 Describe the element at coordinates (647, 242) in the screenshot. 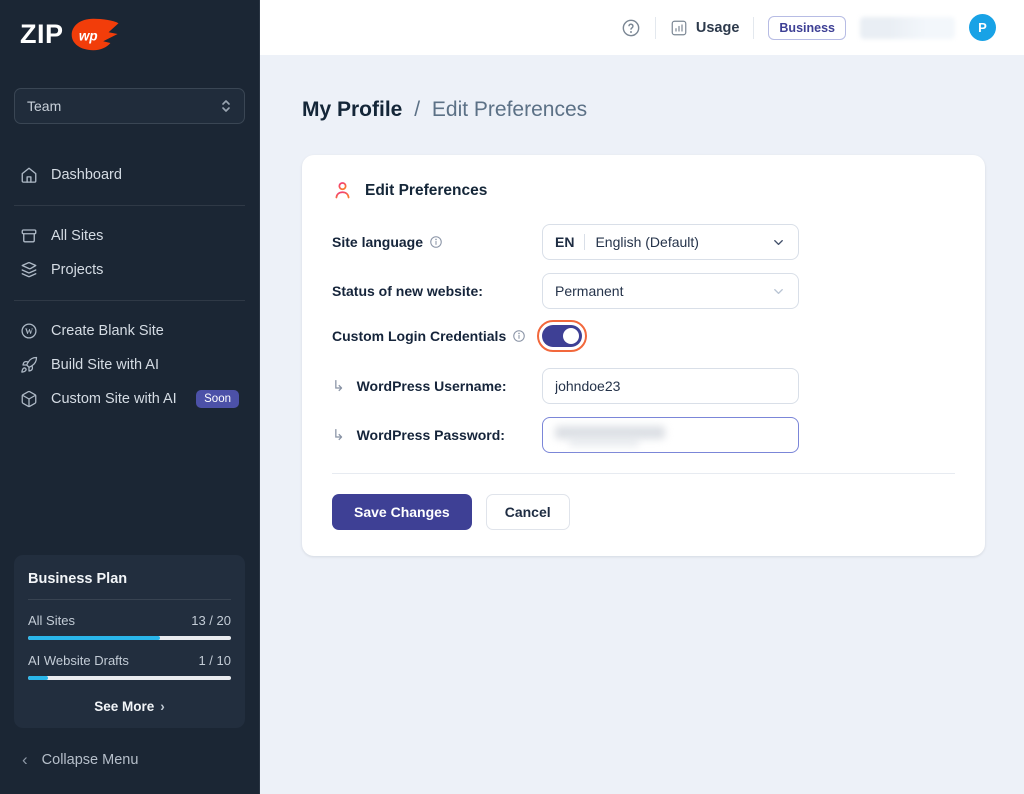

I see `language-value: English (Default)` at that location.